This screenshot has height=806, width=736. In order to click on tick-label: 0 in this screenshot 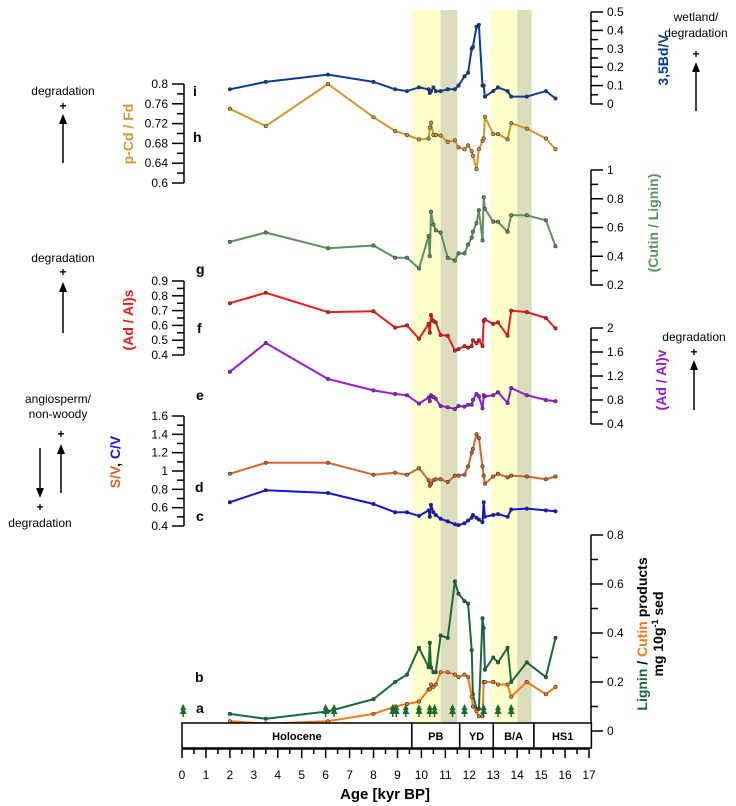, I will do `click(610, 731)`.